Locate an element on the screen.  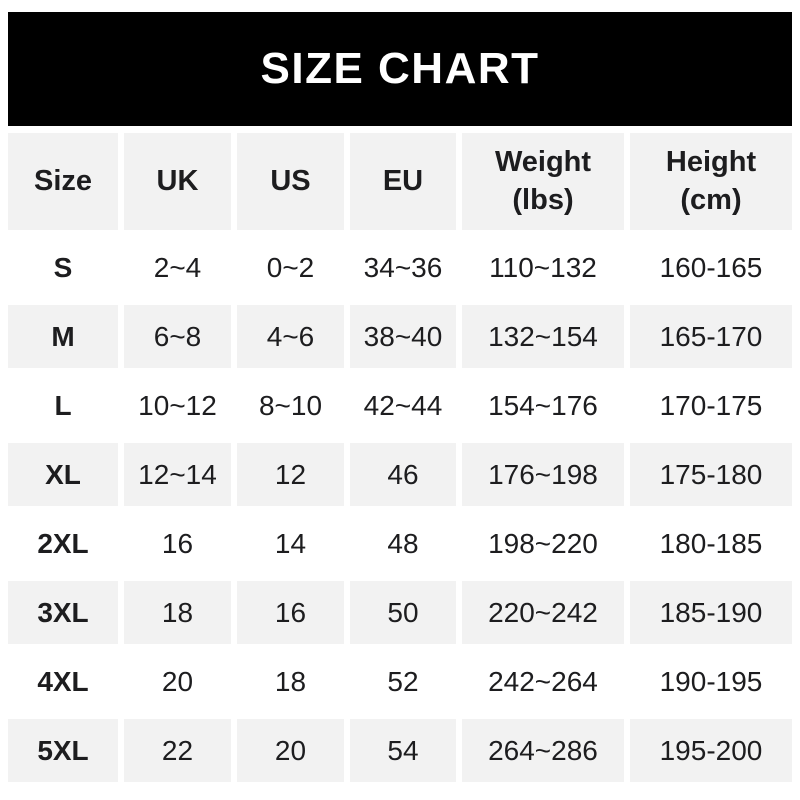
cell-height-cm: 195-200 is located at coordinates (711, 750).